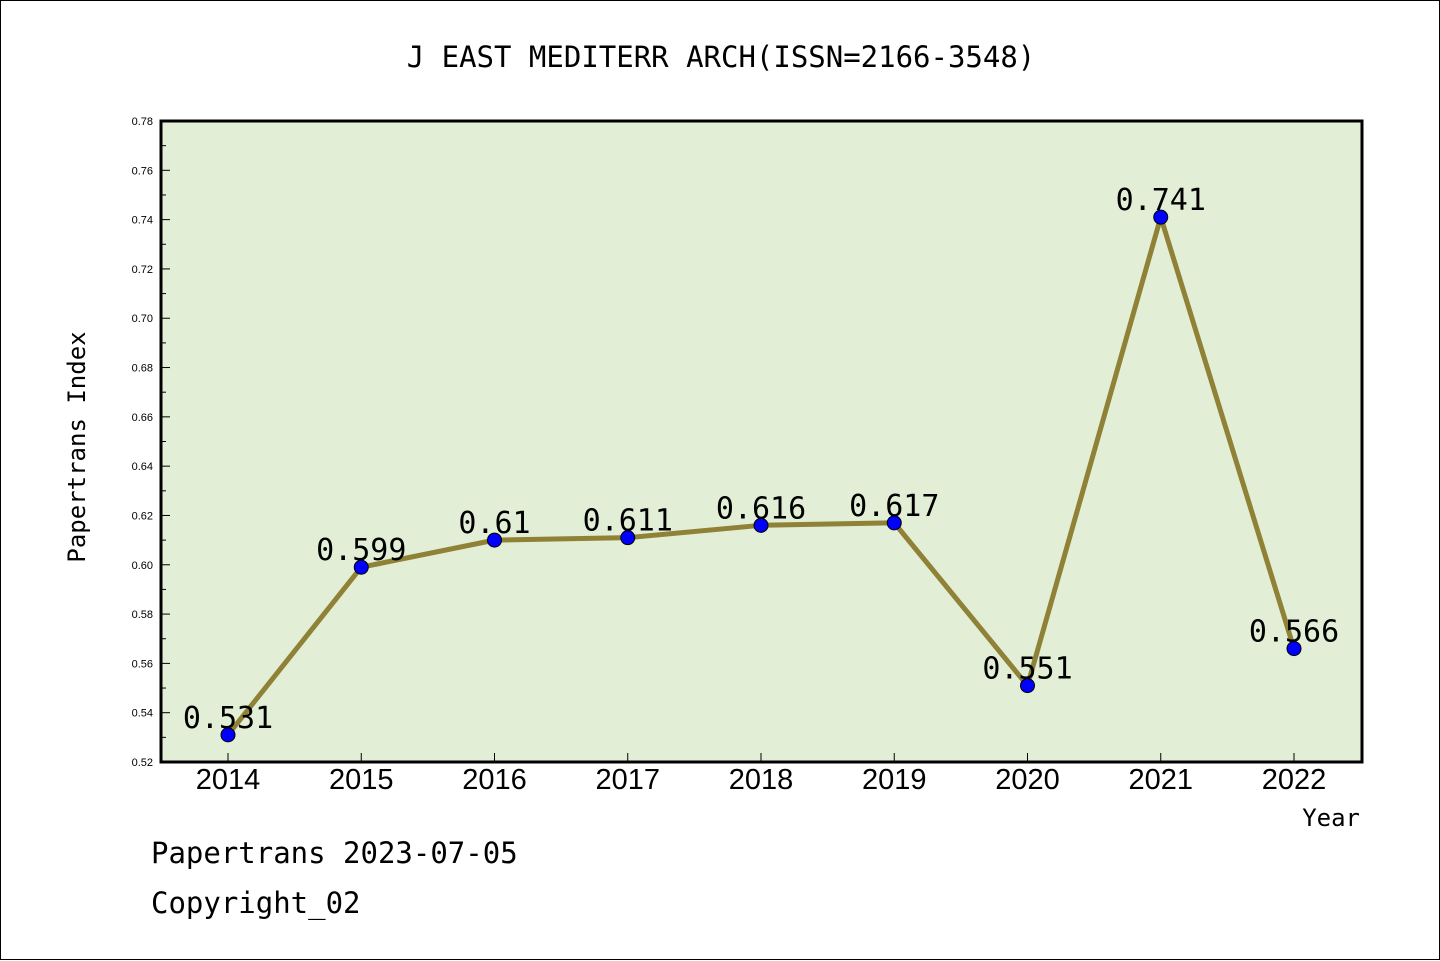 This screenshot has width=1440, height=961. I want to click on y-tick-label: 0.62, so click(142, 516).